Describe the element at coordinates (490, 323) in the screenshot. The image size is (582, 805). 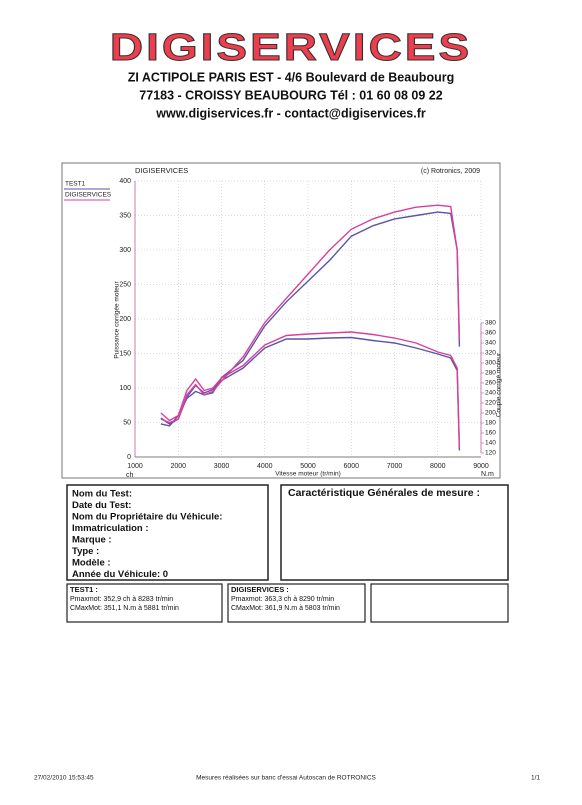
I see `y2-tick-label: 380` at that location.